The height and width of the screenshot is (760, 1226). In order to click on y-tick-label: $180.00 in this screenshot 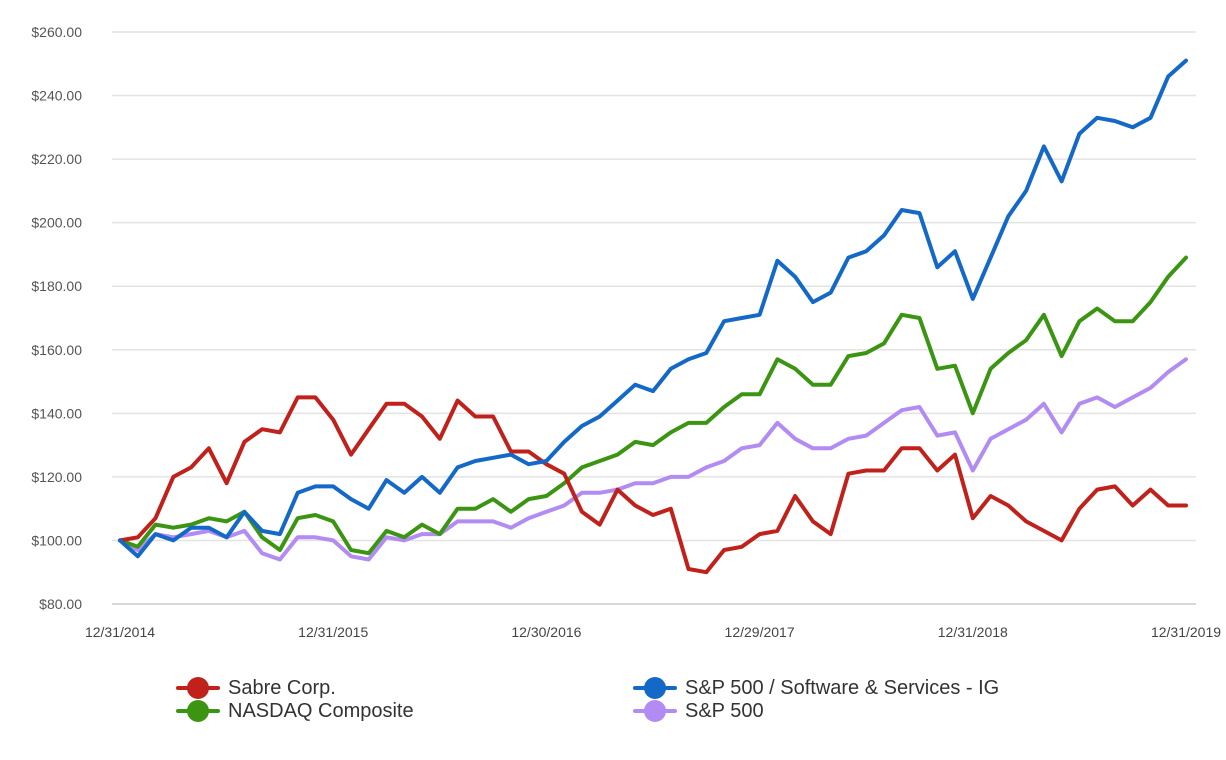, I will do `click(56, 286)`.